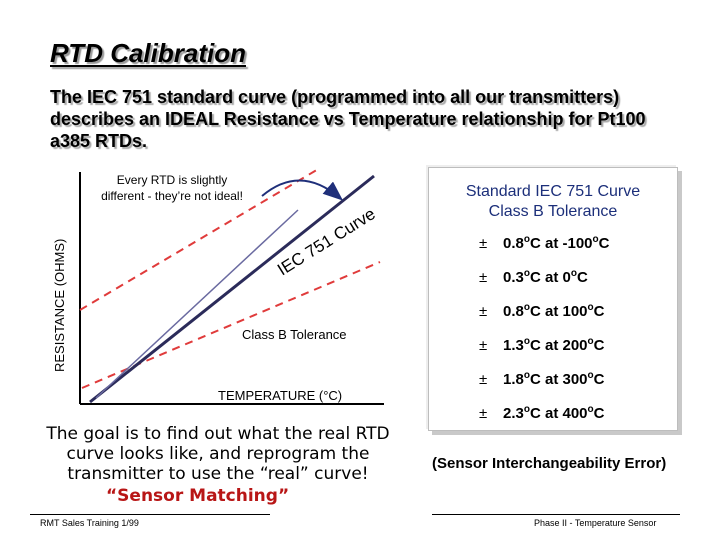  Describe the element at coordinates (172, 196) in the screenshot. I see `note-line-2: different - they’re not ideal!` at that location.